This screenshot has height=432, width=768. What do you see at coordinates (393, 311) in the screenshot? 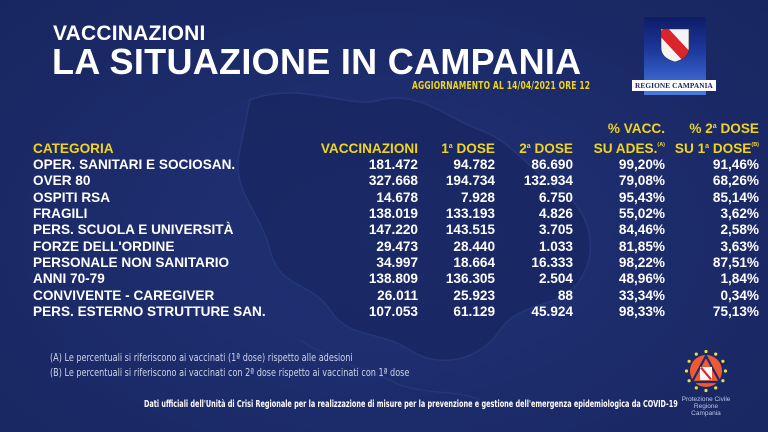
I see `cell-vaccinations: 107.053` at bounding box center [393, 311].